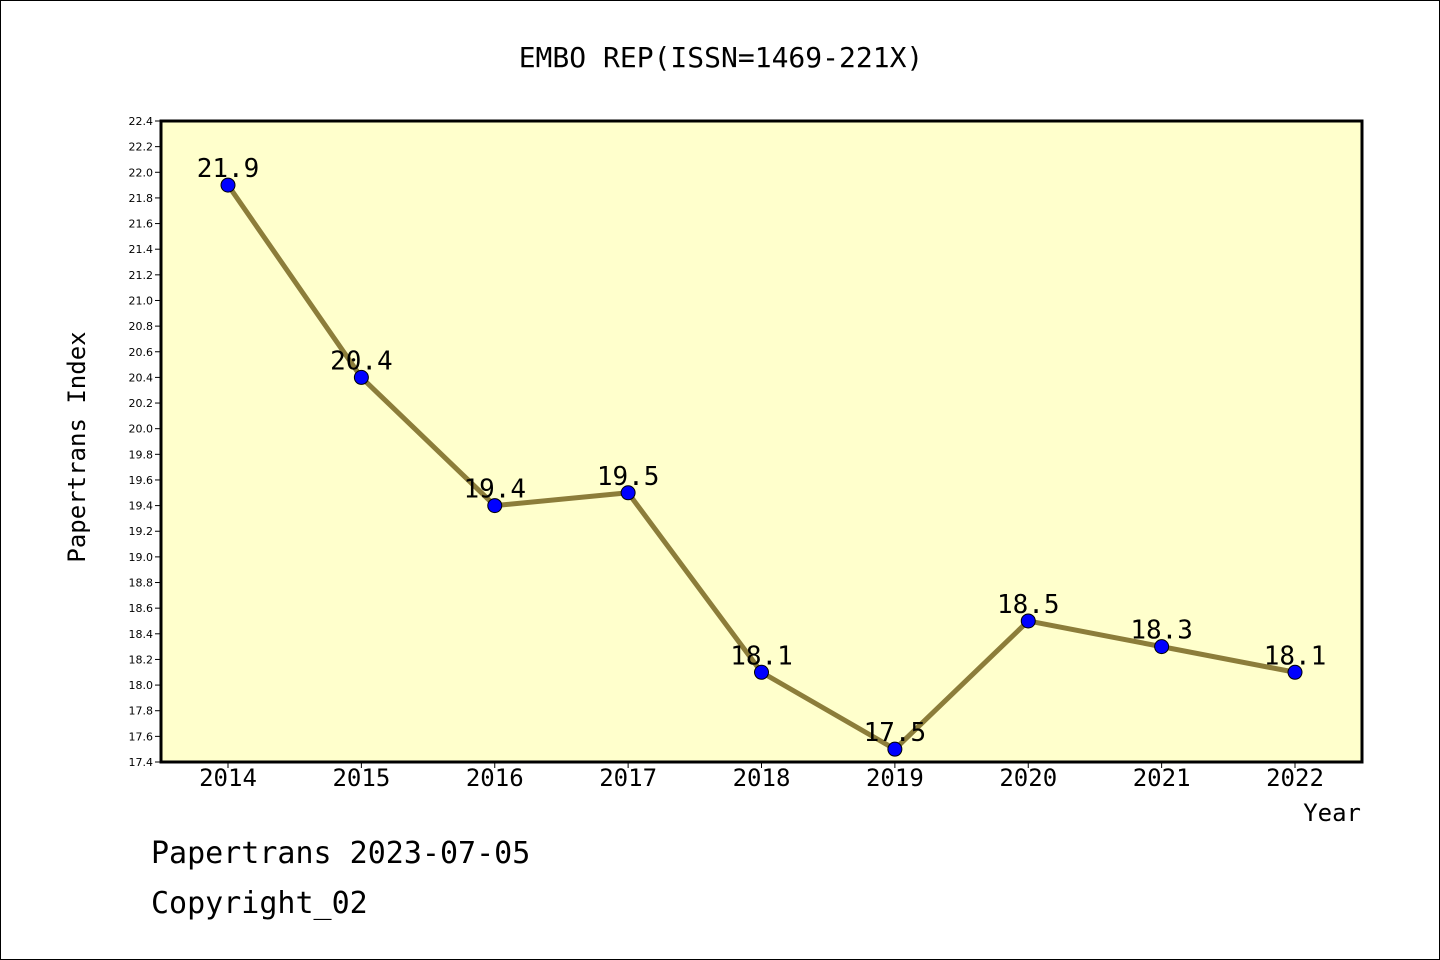  What do you see at coordinates (495, 778) in the screenshot?
I see `x-tick-label: 2016` at bounding box center [495, 778].